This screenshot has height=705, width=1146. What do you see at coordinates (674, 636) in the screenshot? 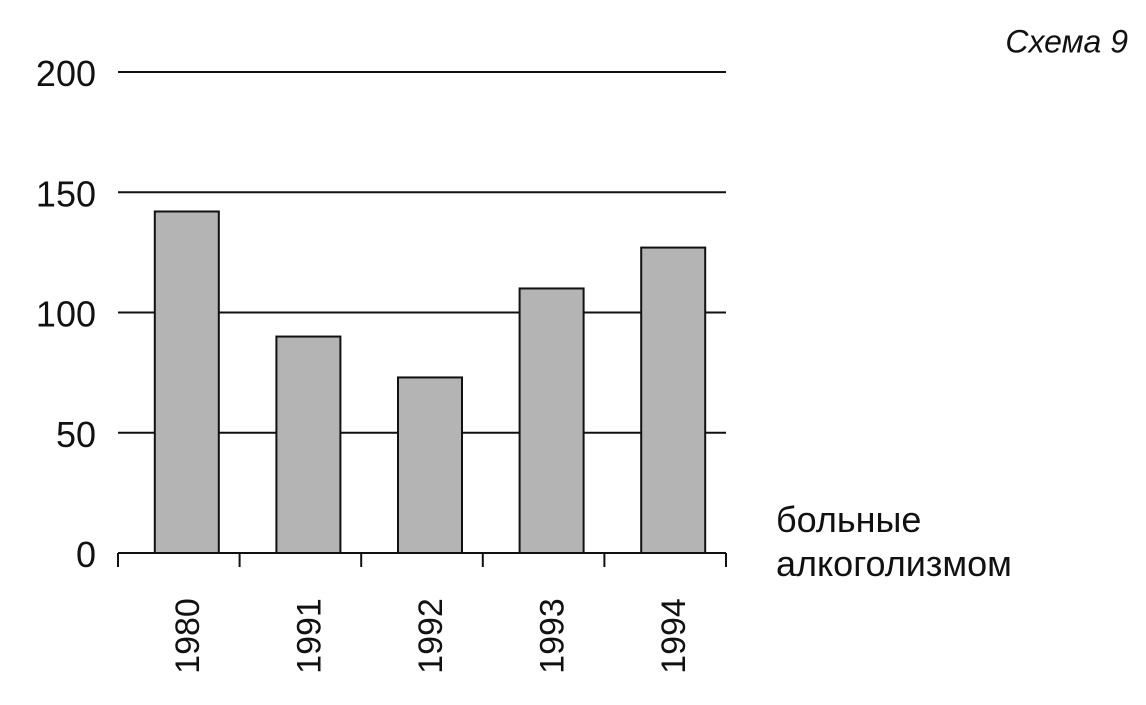
I see `x-tick-label: 1994` at bounding box center [674, 636].